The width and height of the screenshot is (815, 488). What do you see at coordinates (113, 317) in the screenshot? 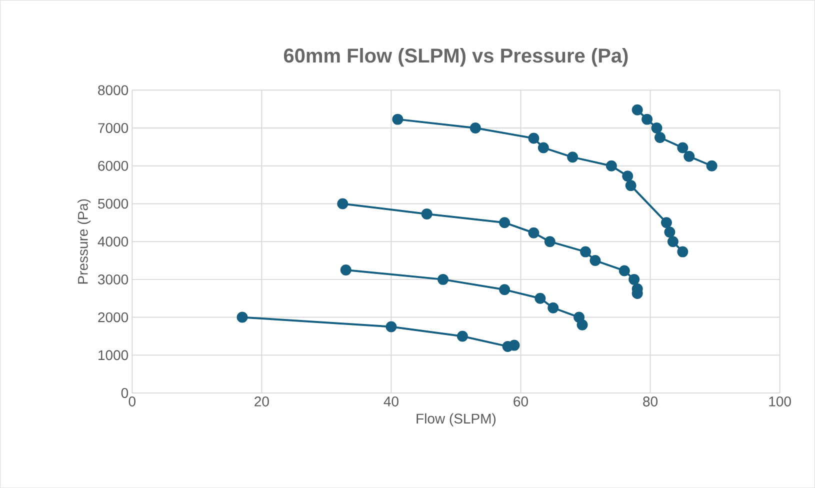
I see `y-tick-label: 2000` at bounding box center [113, 317].